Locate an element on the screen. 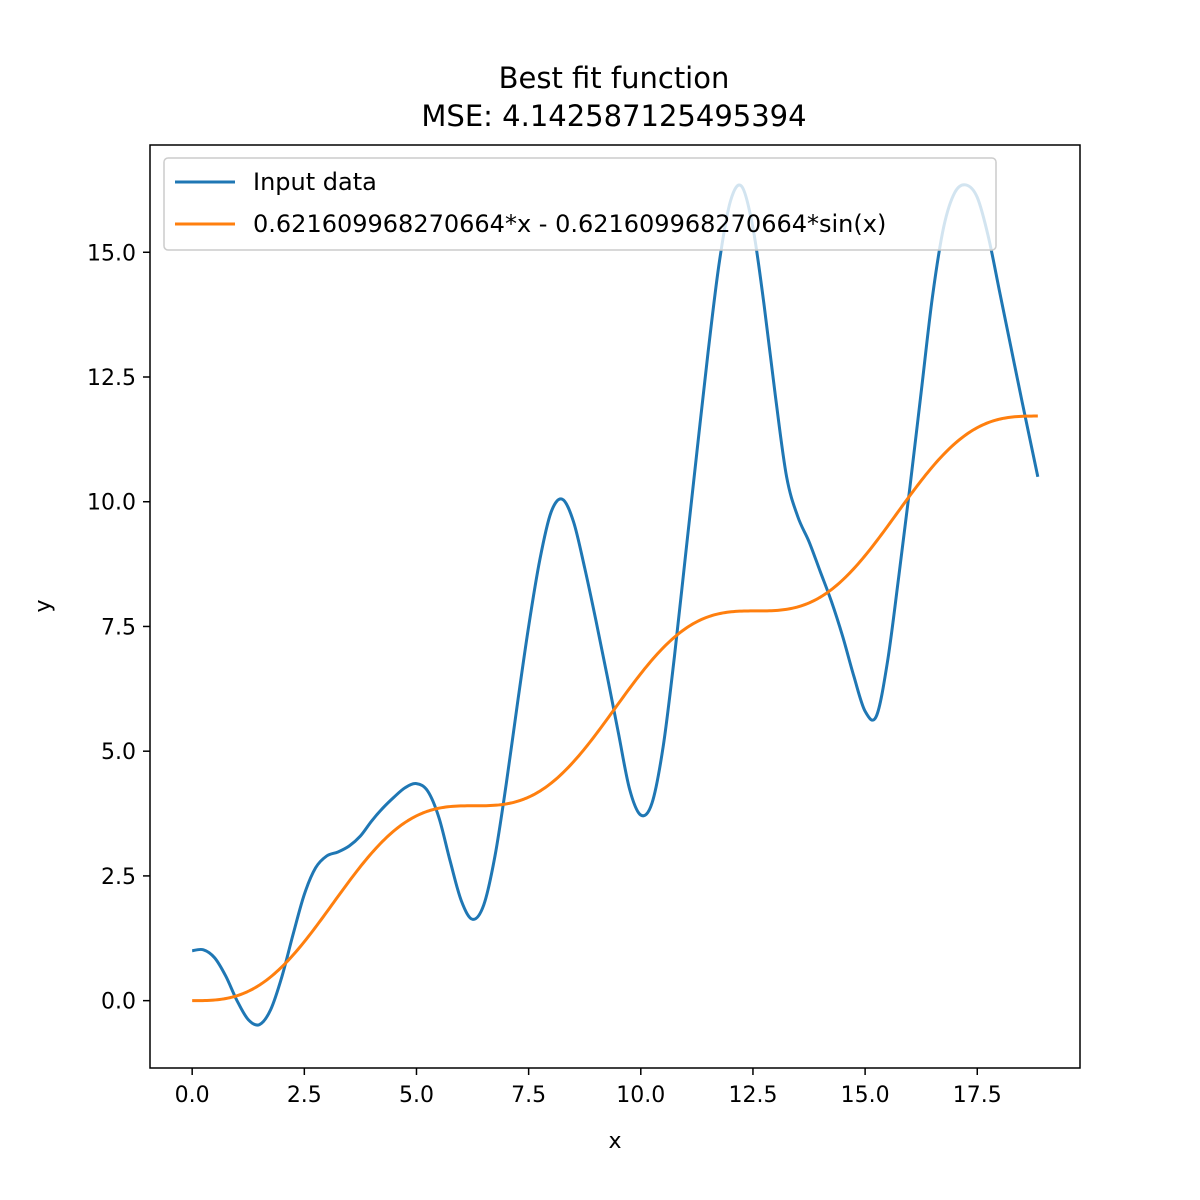 The height and width of the screenshot is (1200, 1200). y-axis: 0.0 2.5 5.0 7.5 10.0 12.5 15.0 is located at coordinates (118, 628).